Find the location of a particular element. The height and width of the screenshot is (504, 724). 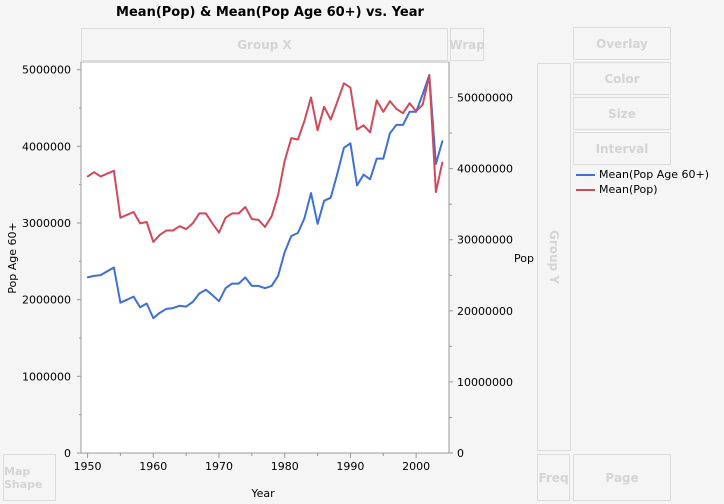

freq-zone: Freq is located at coordinates (553, 477).